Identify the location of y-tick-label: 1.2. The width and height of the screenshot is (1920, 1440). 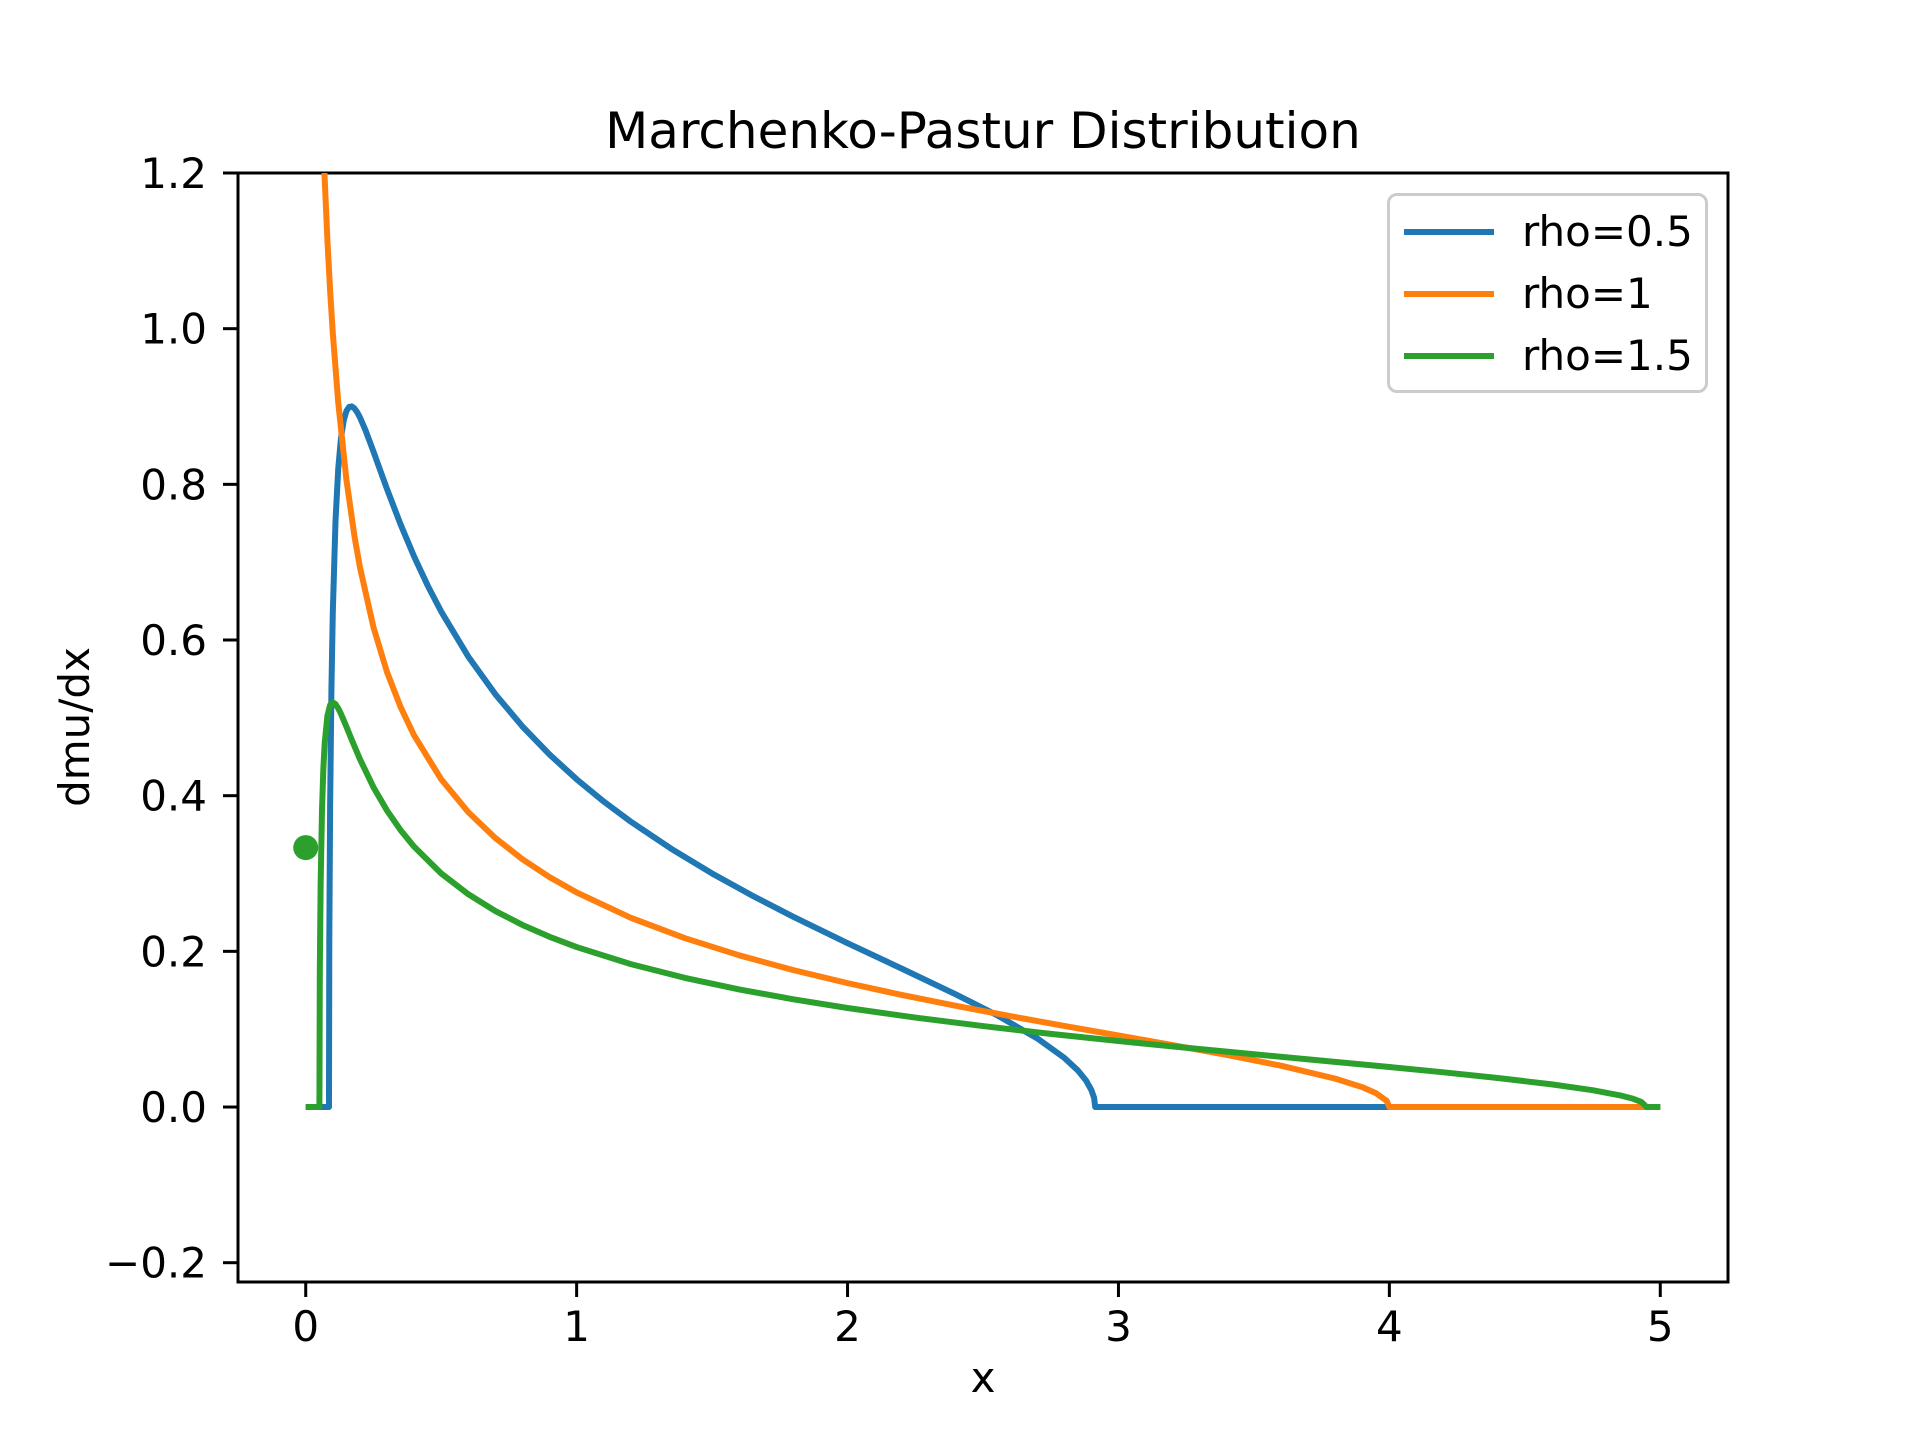
(173, 173).